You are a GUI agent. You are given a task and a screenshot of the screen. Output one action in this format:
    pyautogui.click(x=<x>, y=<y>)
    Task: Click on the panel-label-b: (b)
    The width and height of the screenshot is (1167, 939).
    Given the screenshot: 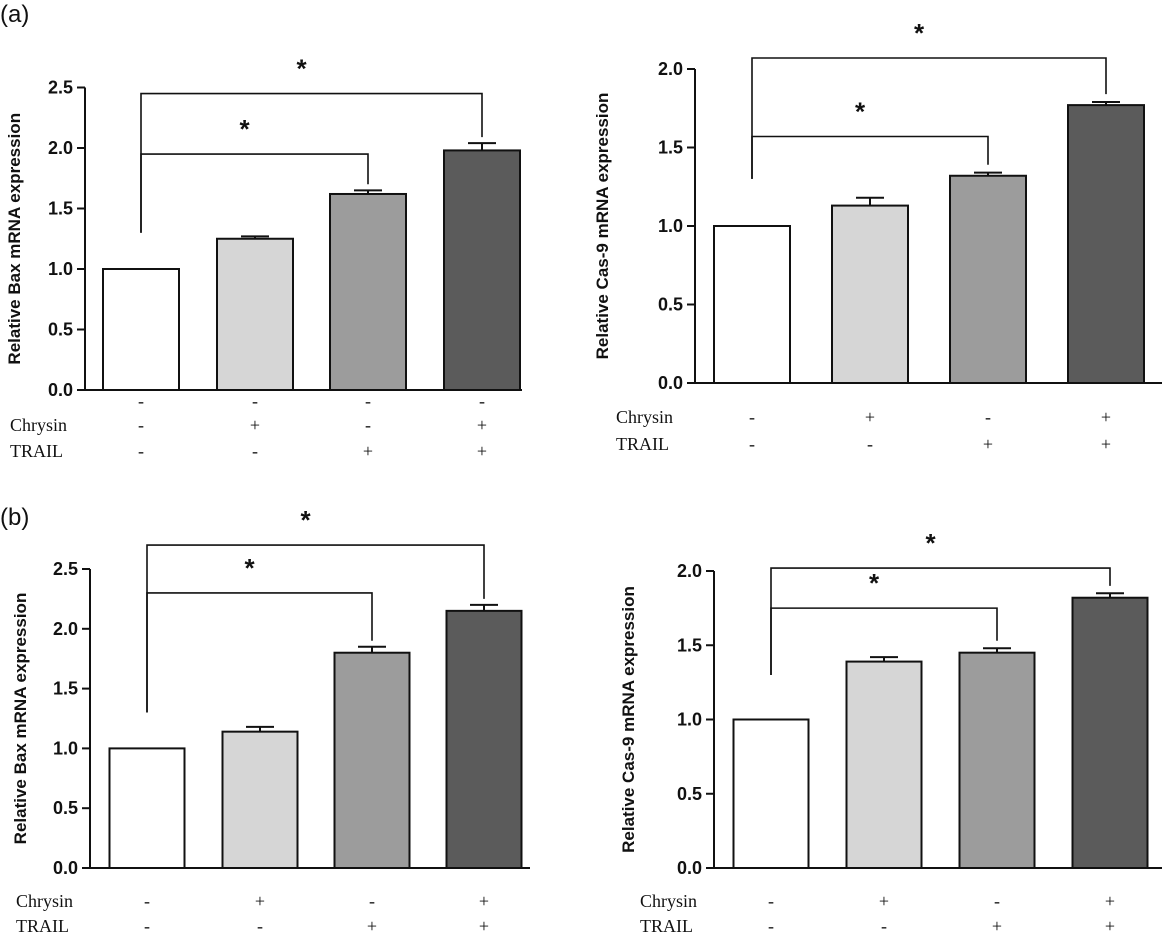 What is the action you would take?
    pyautogui.click(x=14, y=517)
    